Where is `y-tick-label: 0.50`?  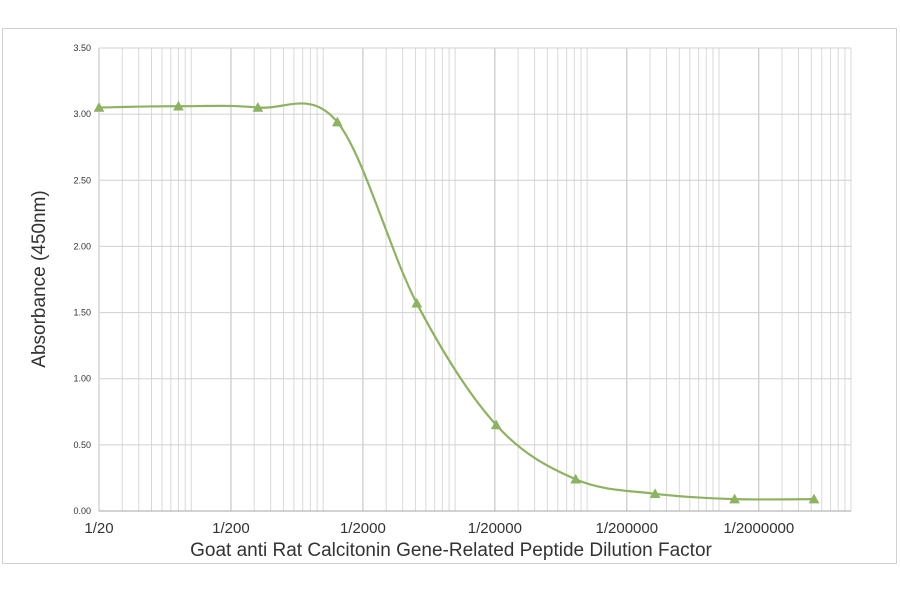 y-tick-label: 0.50 is located at coordinates (82, 445).